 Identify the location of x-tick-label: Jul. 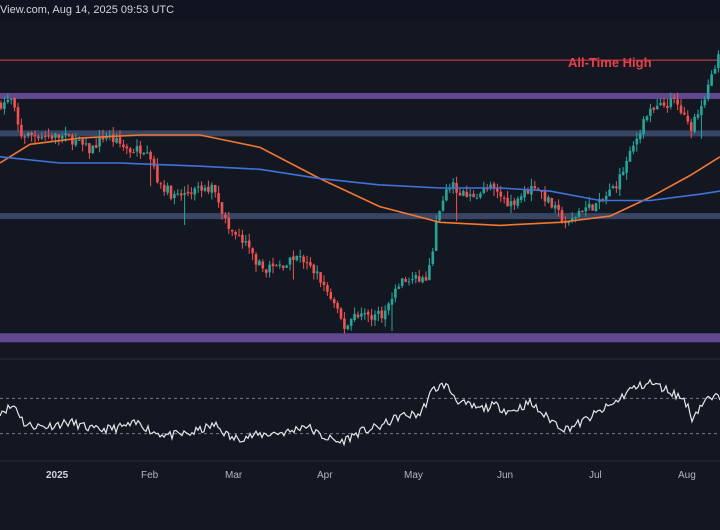
(595, 475).